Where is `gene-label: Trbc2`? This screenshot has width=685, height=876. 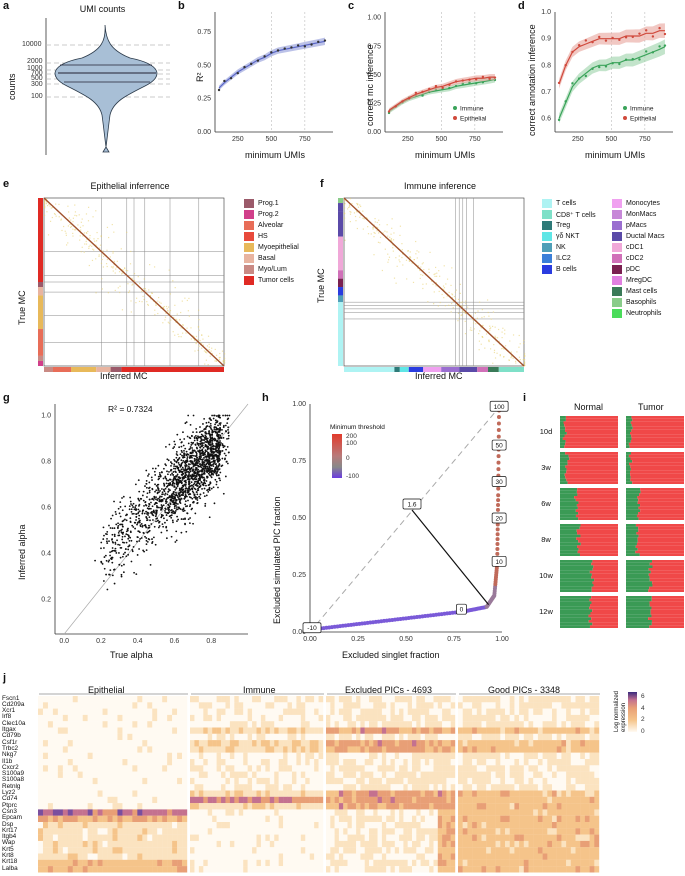
gene-label: Trbc2 is located at coordinates (10, 748).